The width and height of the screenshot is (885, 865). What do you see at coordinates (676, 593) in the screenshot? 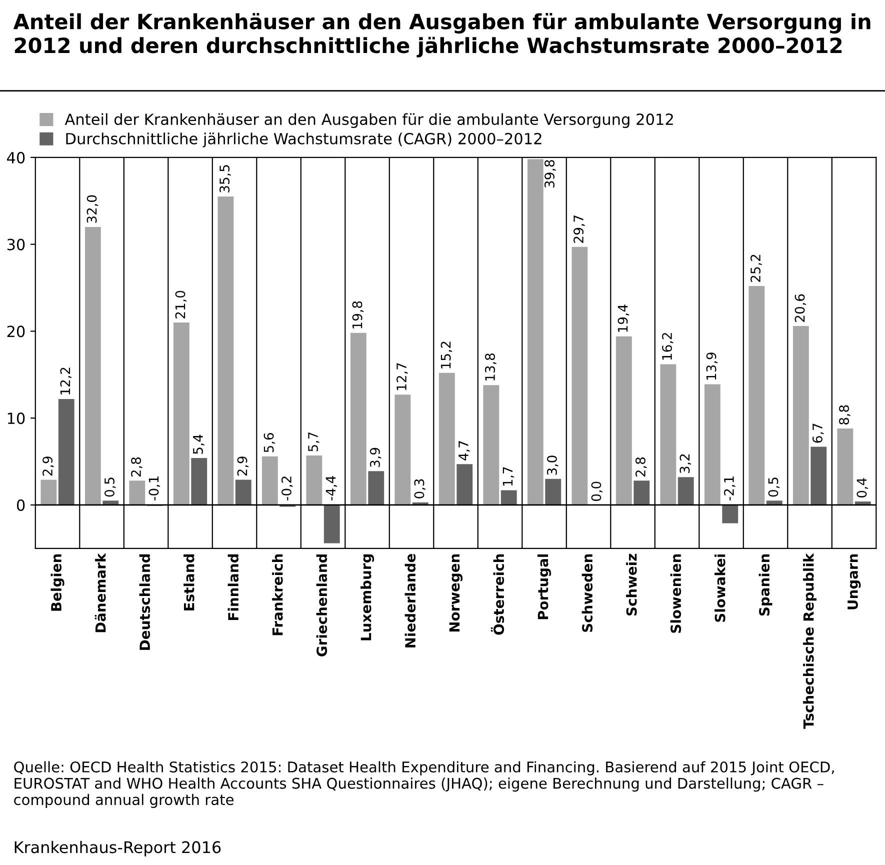
I see `x-tick-label: Slowenien` at bounding box center [676, 593].